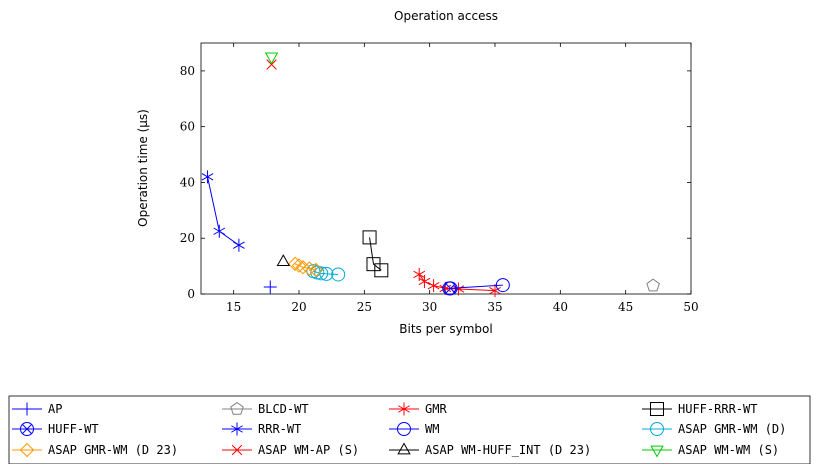 The width and height of the screenshot is (818, 464). I want to click on series-ap, so click(270, 287).